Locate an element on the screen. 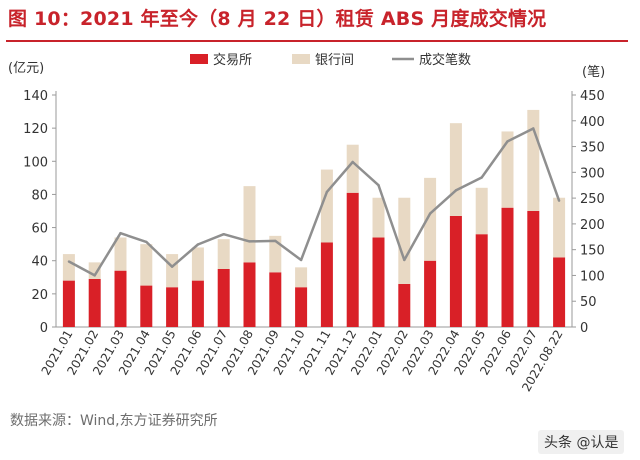 This screenshot has height=460, width=640. left-tick-label: 120 is located at coordinates (35, 129).